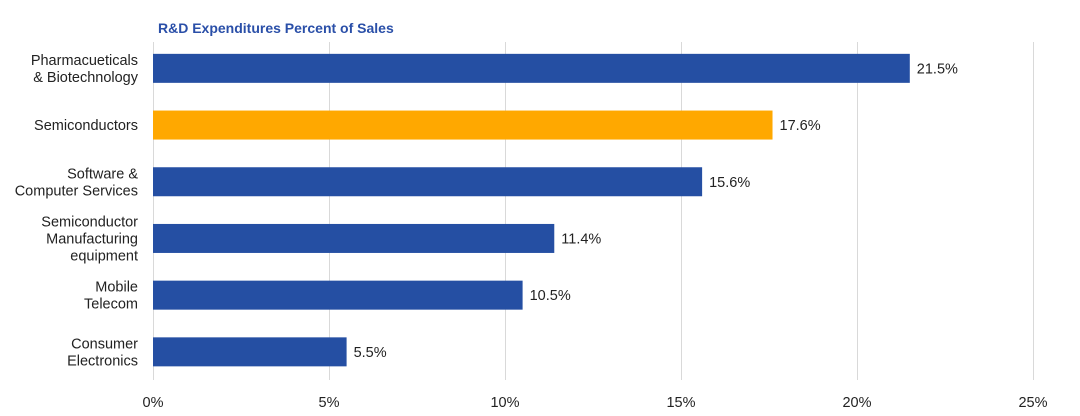 This screenshot has width=1080, height=416. What do you see at coordinates (504, 403) in the screenshot?
I see `x-tick-label: 10%` at bounding box center [504, 403].